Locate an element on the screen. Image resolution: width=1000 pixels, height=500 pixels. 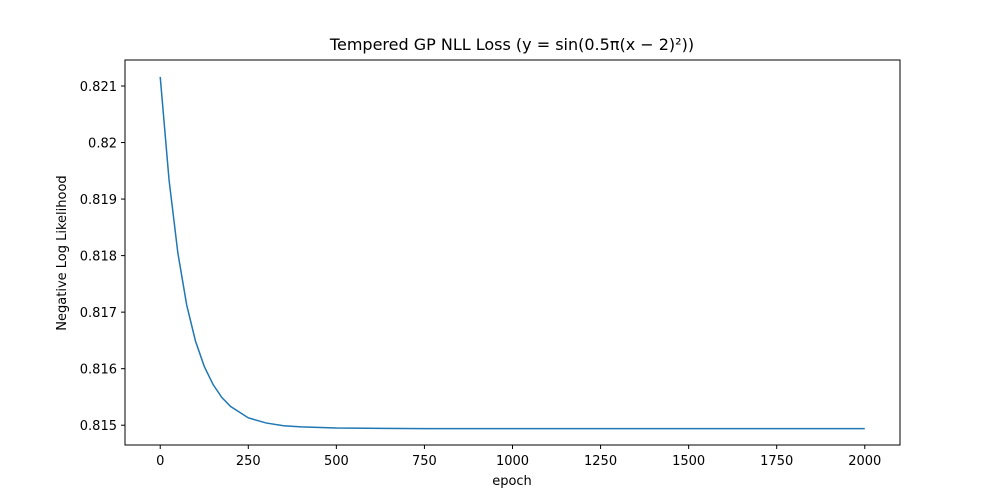
y-tick-label: 0.819 is located at coordinates (98, 200).